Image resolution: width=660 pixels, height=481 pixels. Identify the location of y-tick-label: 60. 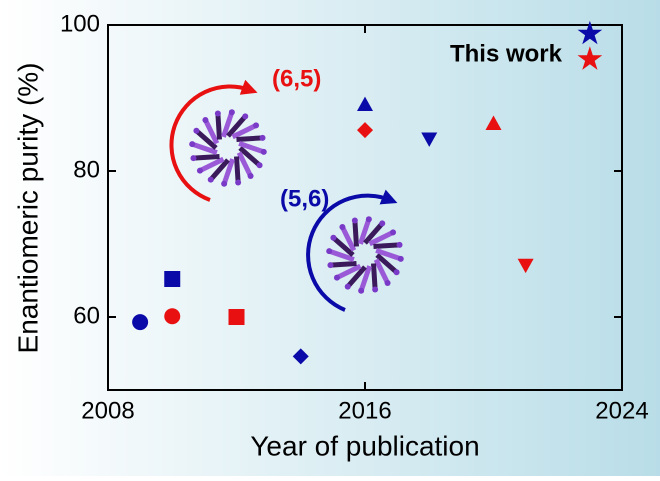
(86, 315).